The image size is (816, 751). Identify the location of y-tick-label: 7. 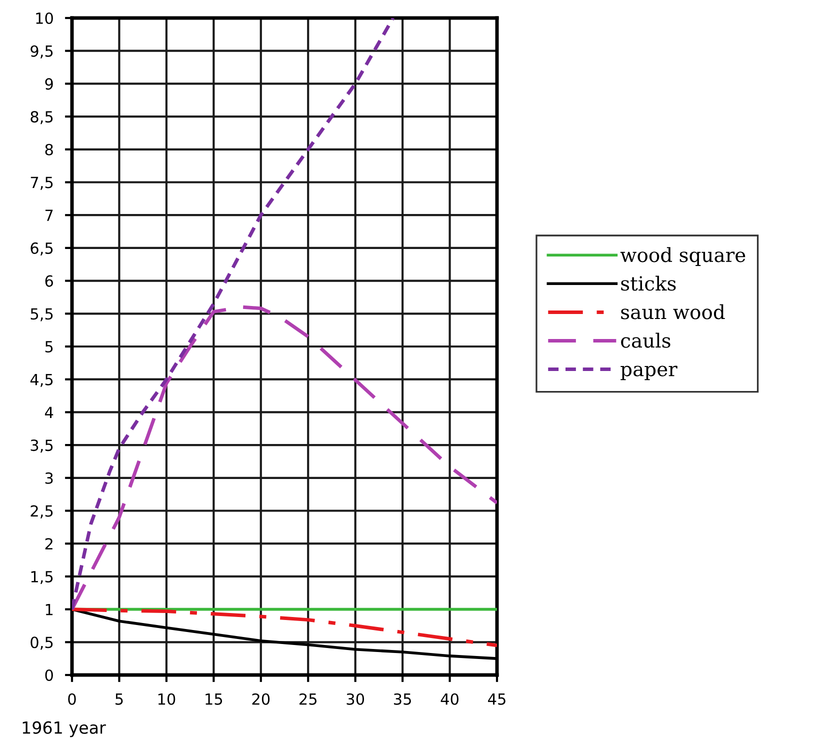
(49, 215).